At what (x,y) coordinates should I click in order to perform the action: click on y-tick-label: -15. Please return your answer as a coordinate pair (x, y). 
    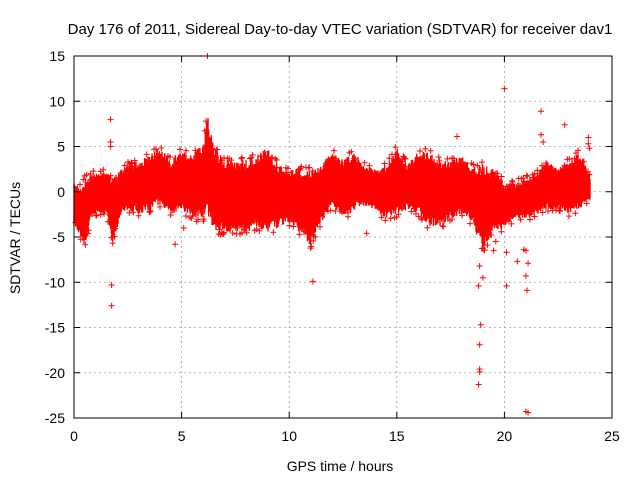
    Looking at the image, I should click on (55, 328).